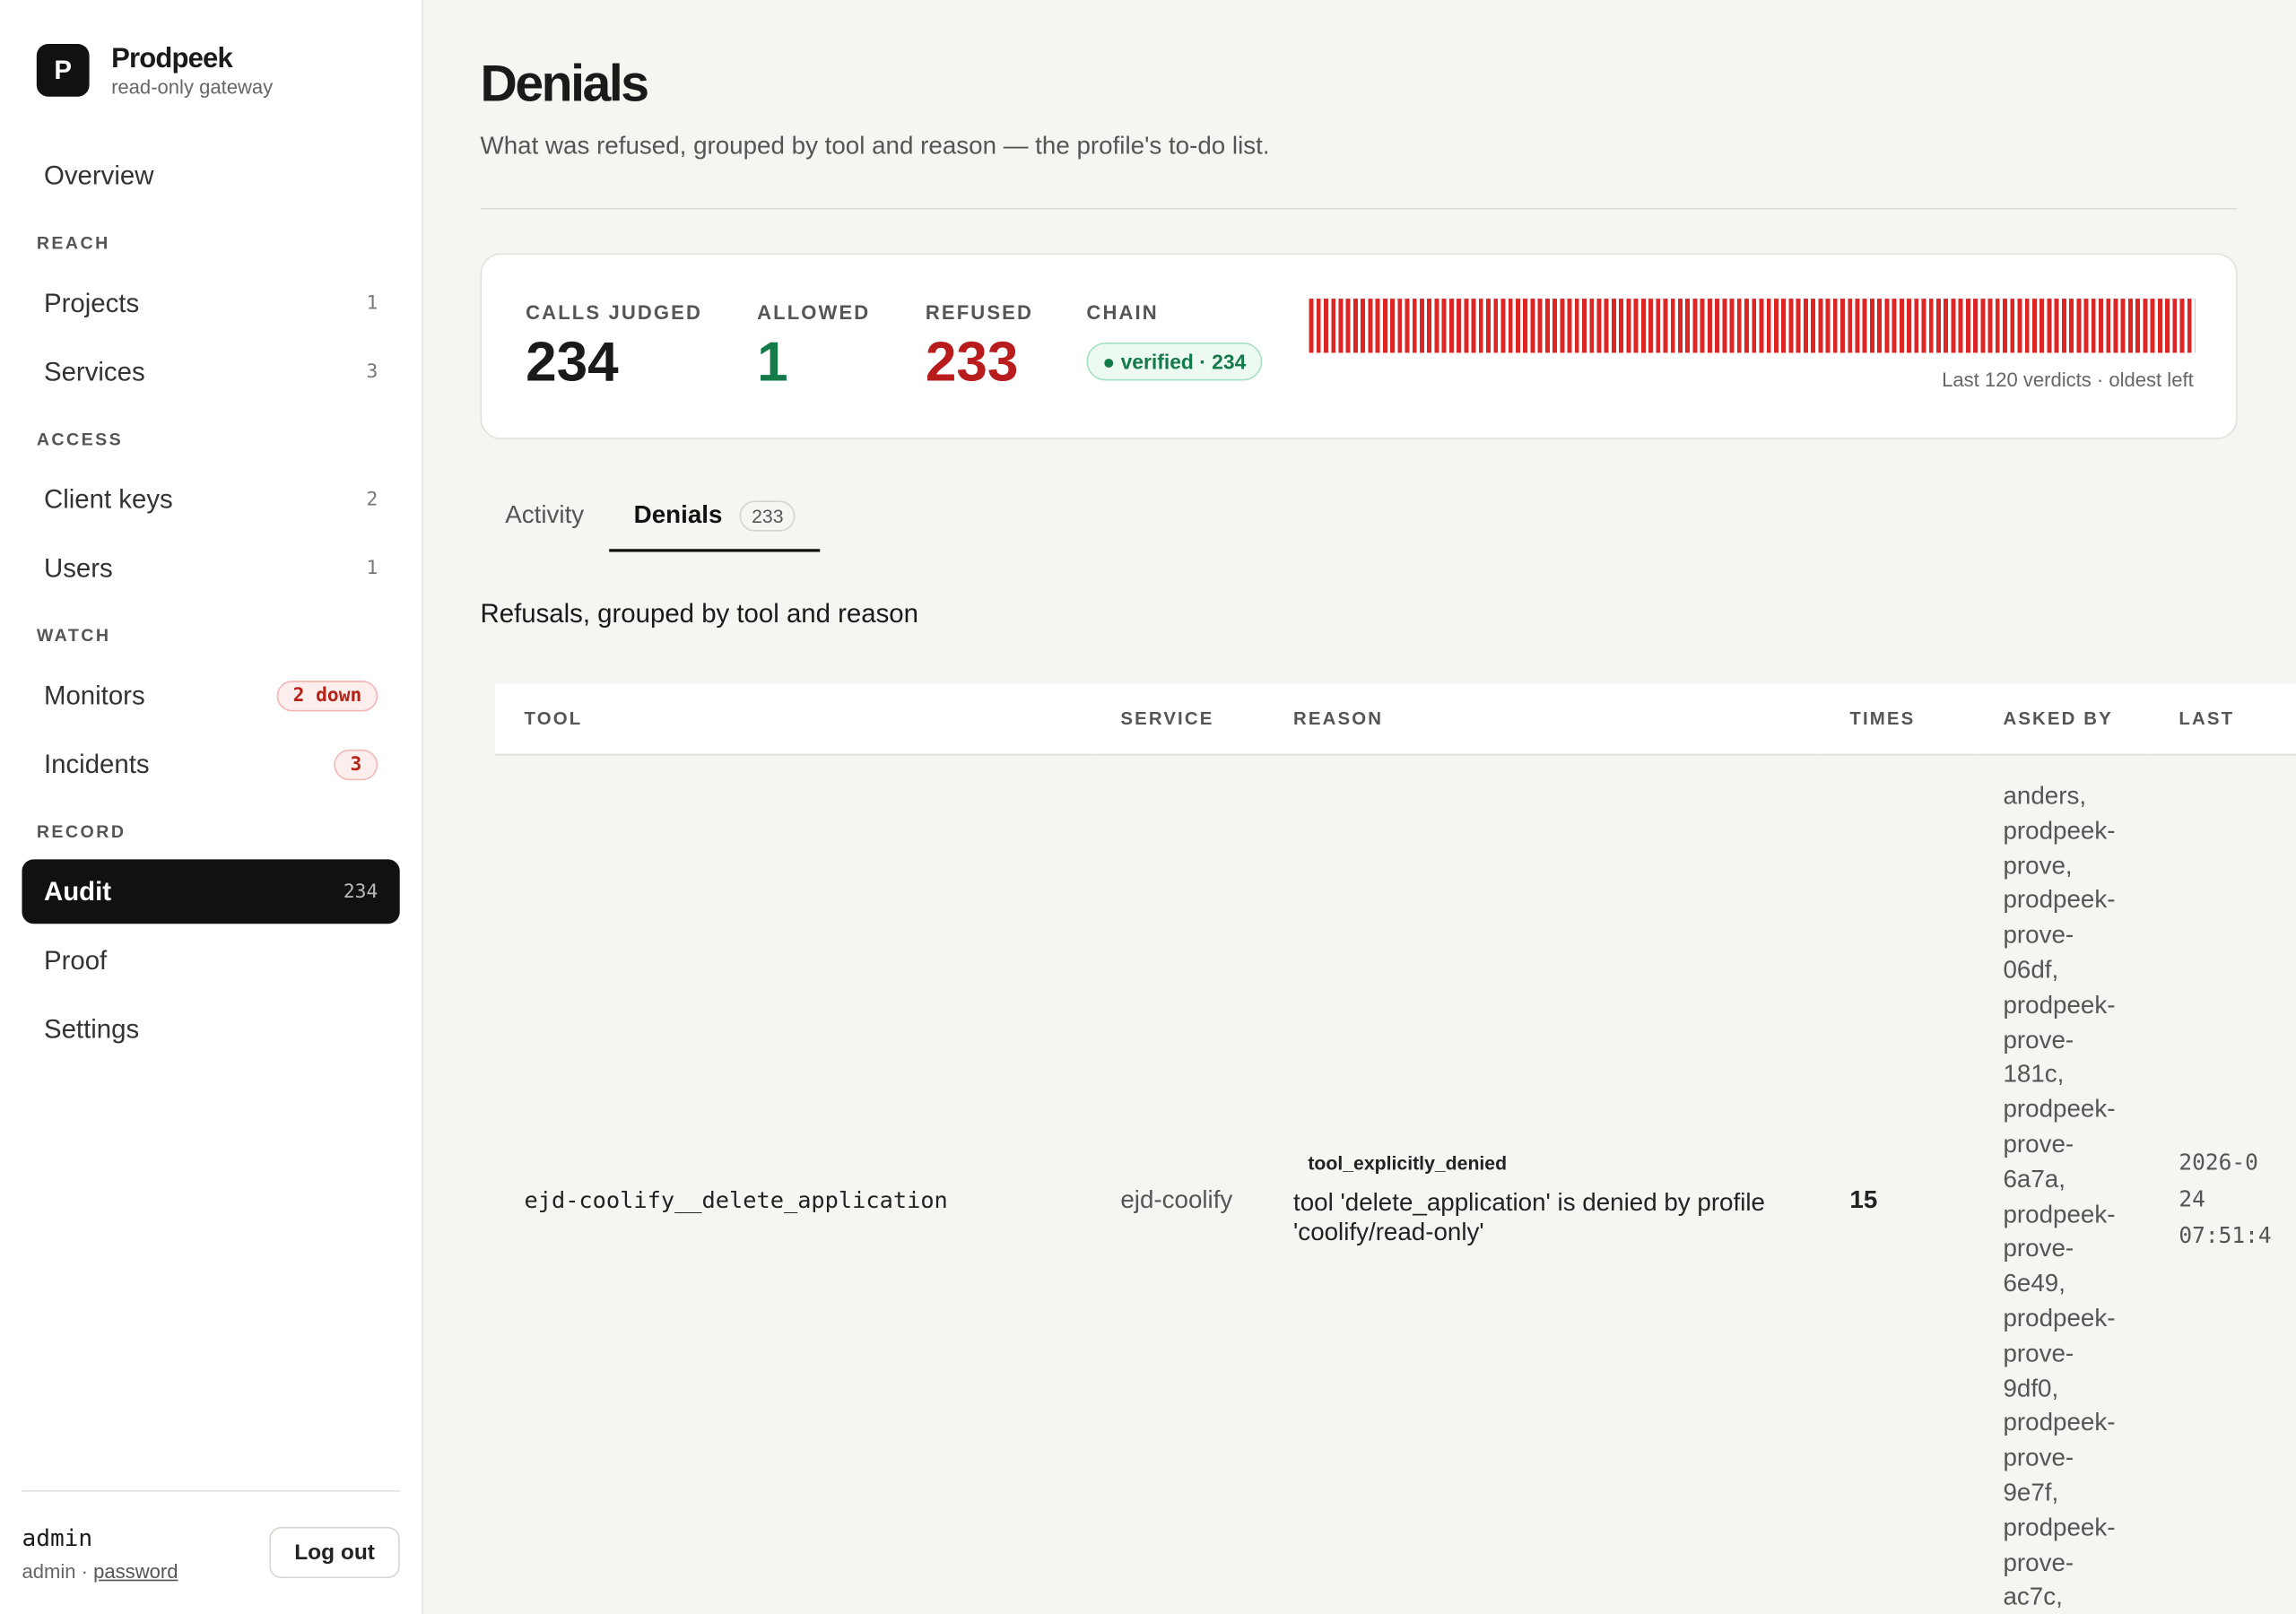  What do you see at coordinates (372, 371) in the screenshot?
I see `nav-count: 3` at bounding box center [372, 371].